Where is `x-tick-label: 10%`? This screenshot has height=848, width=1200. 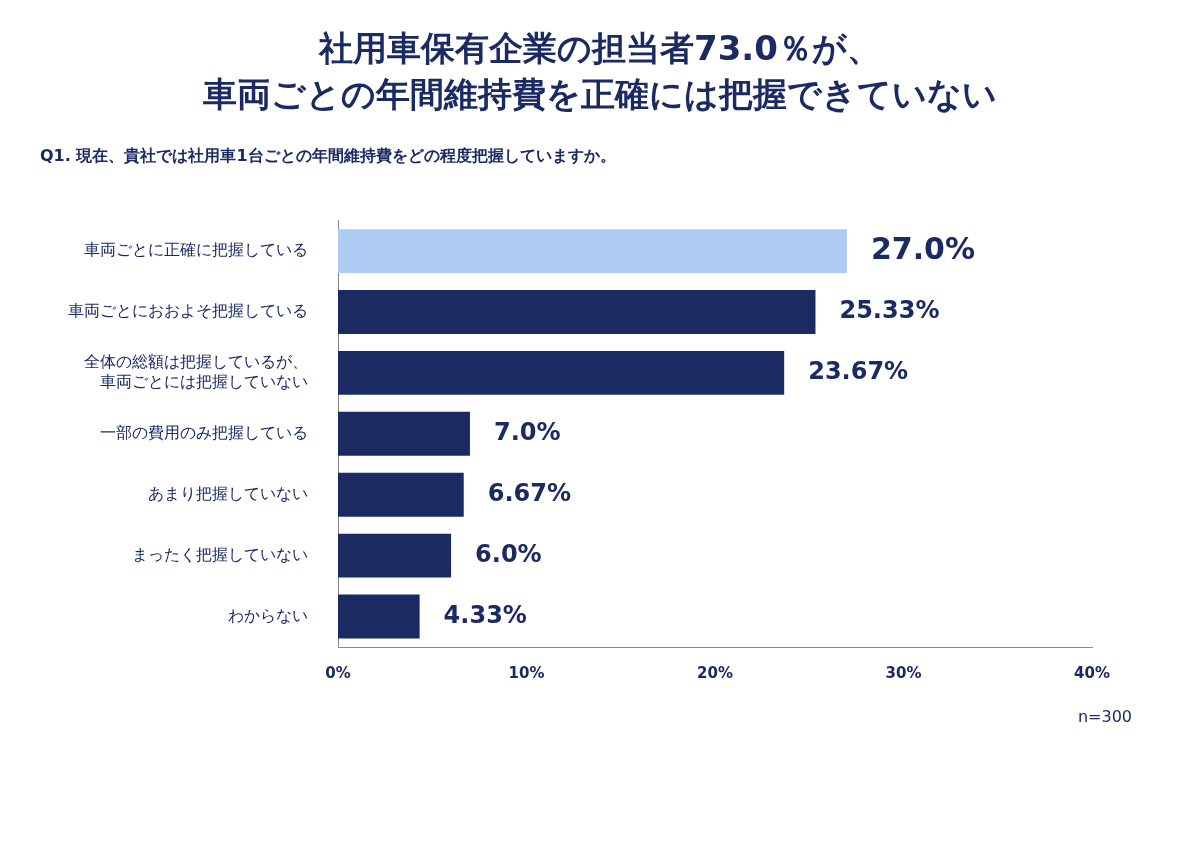 x-tick-label: 10% is located at coordinates (526, 672).